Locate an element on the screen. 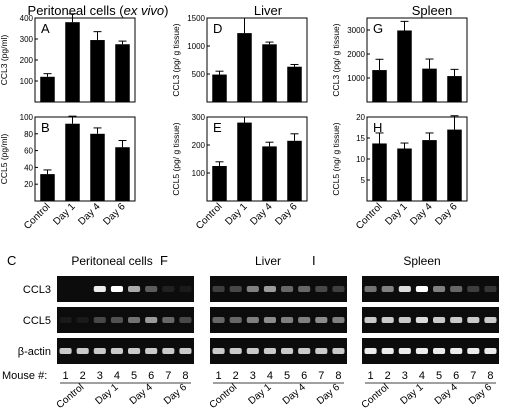 The height and width of the screenshot is (413, 507). panel-letter: F is located at coordinates (164, 260).